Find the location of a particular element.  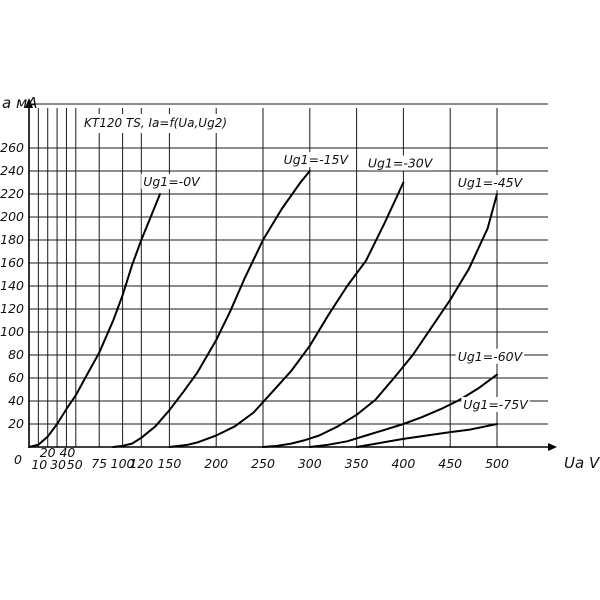

x-tick-label: 400 is located at coordinates (403, 463).